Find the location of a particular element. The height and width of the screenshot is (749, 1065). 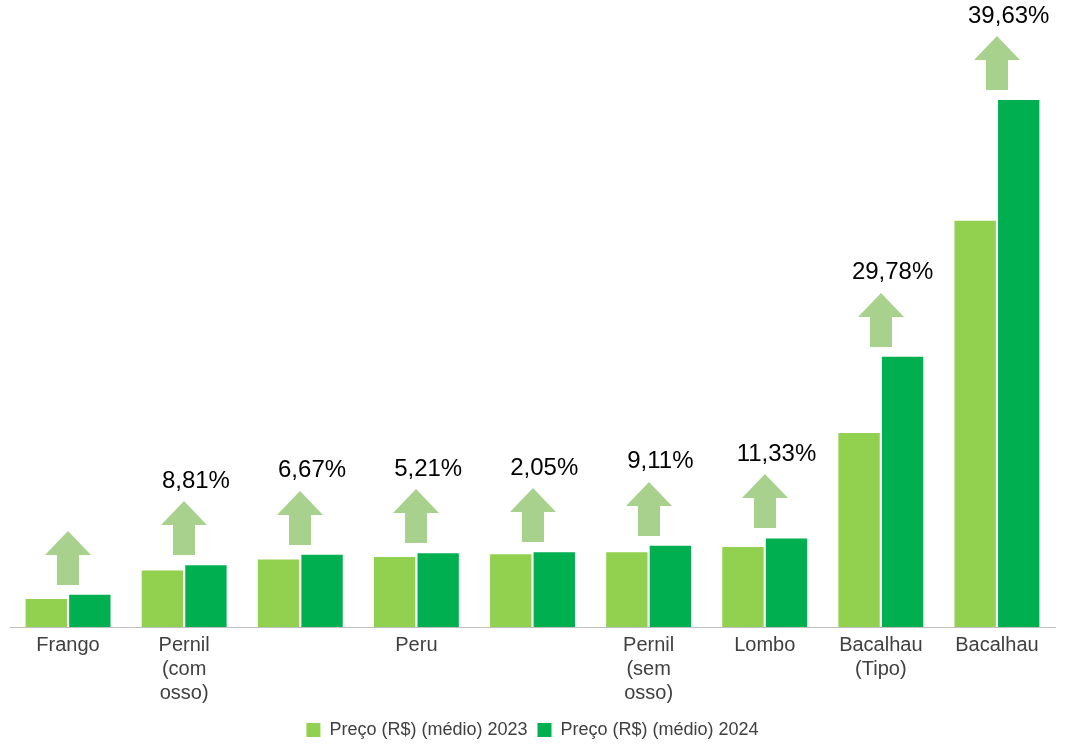

annotation: 6,67% is located at coordinates (312, 469).